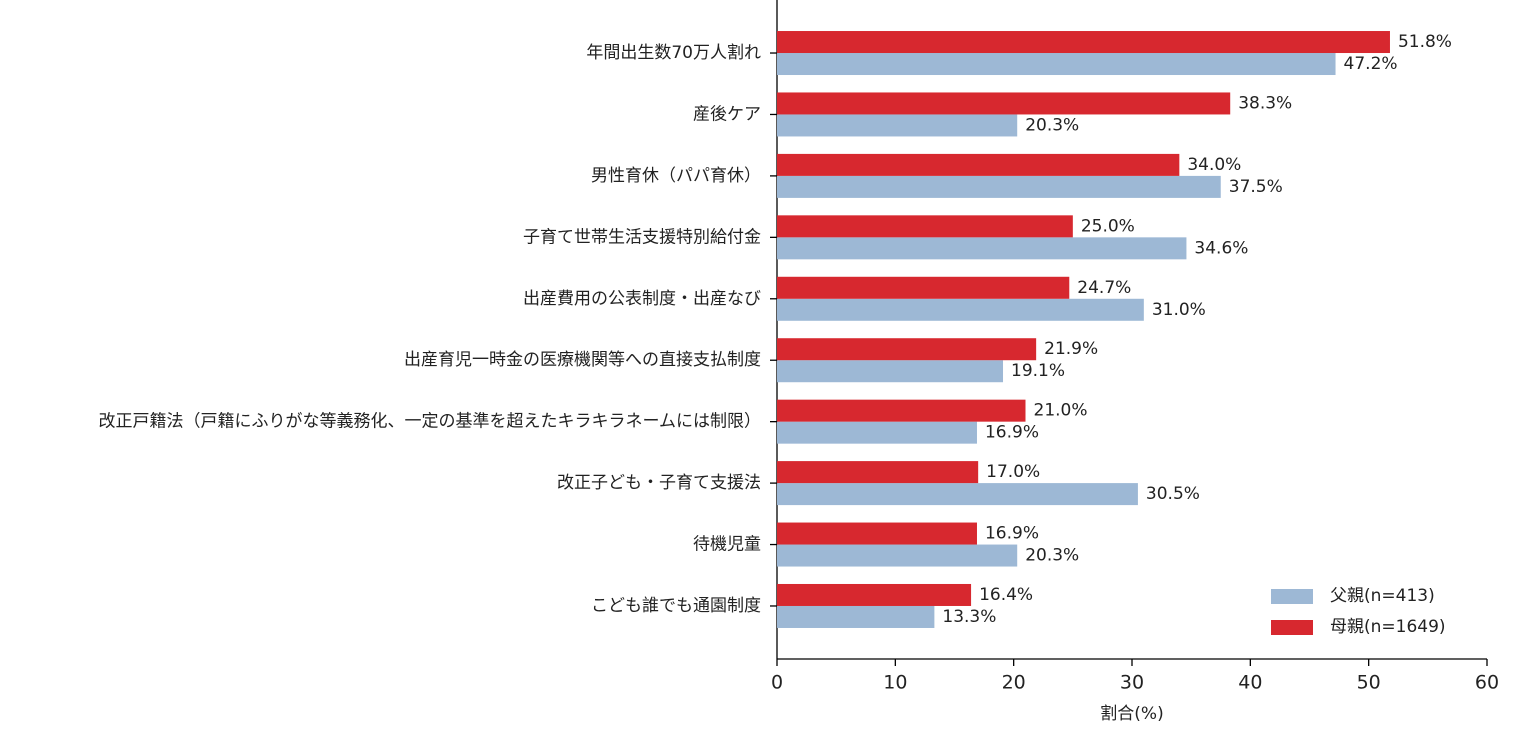  Describe the element at coordinates (673, 53) in the screenshot. I see `y-tick-label: 年間出生数70万人割れ` at that location.